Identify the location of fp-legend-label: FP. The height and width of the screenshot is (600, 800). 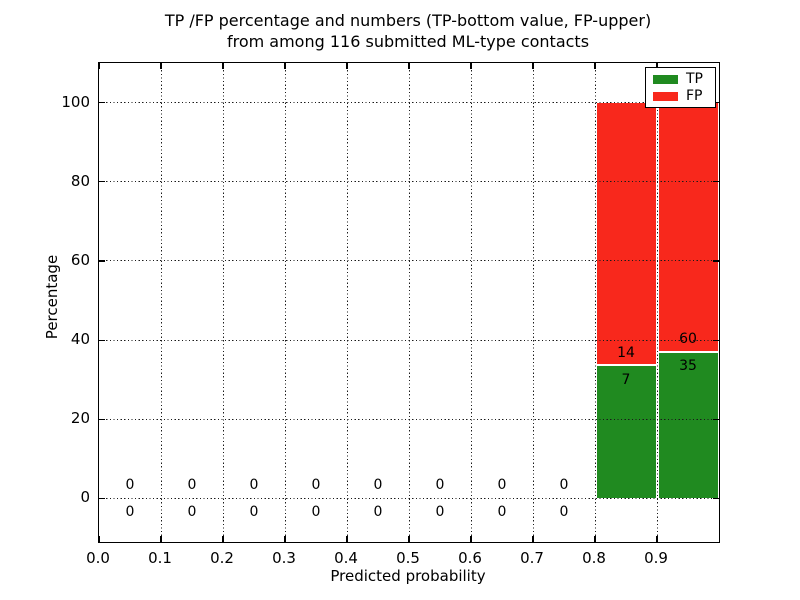
(694, 96).